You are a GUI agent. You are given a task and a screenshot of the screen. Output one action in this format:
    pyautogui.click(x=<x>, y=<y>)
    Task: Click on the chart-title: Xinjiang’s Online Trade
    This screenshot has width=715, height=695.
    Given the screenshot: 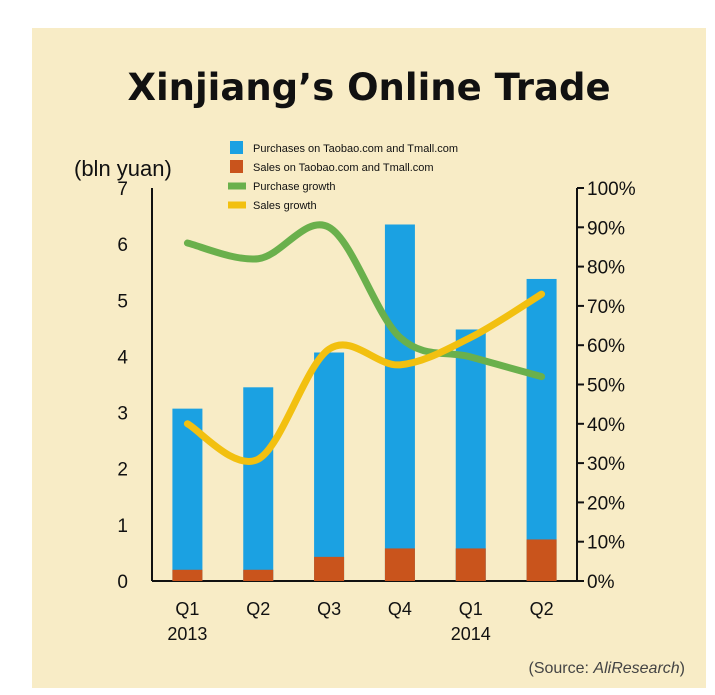 What is the action you would take?
    pyautogui.click(x=368, y=87)
    